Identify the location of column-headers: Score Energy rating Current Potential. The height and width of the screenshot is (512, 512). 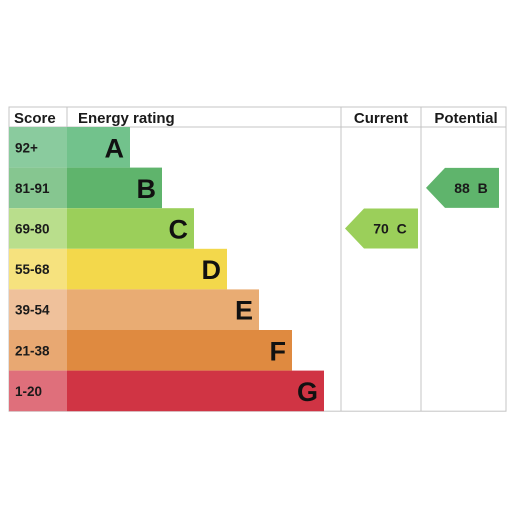
(256, 118).